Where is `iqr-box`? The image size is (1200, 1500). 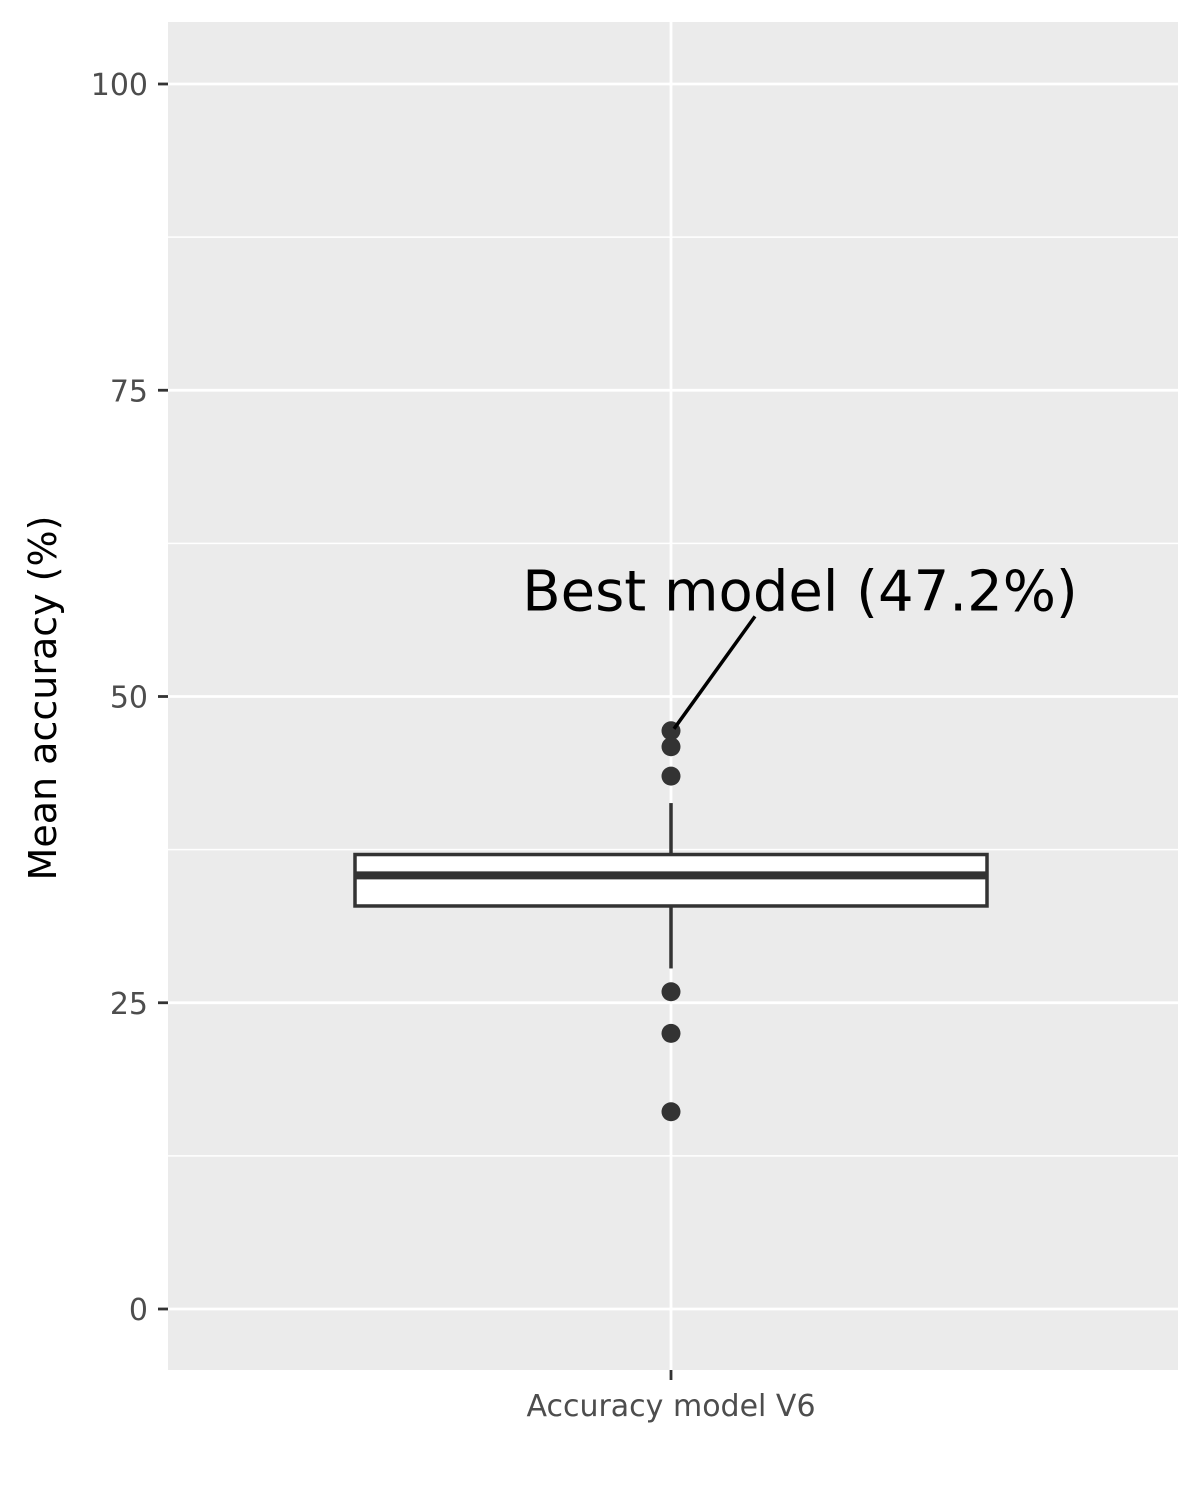
iqr-box is located at coordinates (671, 880).